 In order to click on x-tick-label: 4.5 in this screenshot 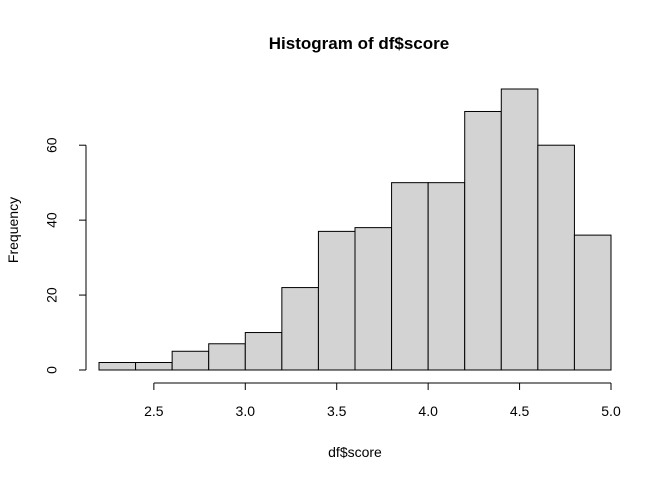, I will do `click(520, 411)`.